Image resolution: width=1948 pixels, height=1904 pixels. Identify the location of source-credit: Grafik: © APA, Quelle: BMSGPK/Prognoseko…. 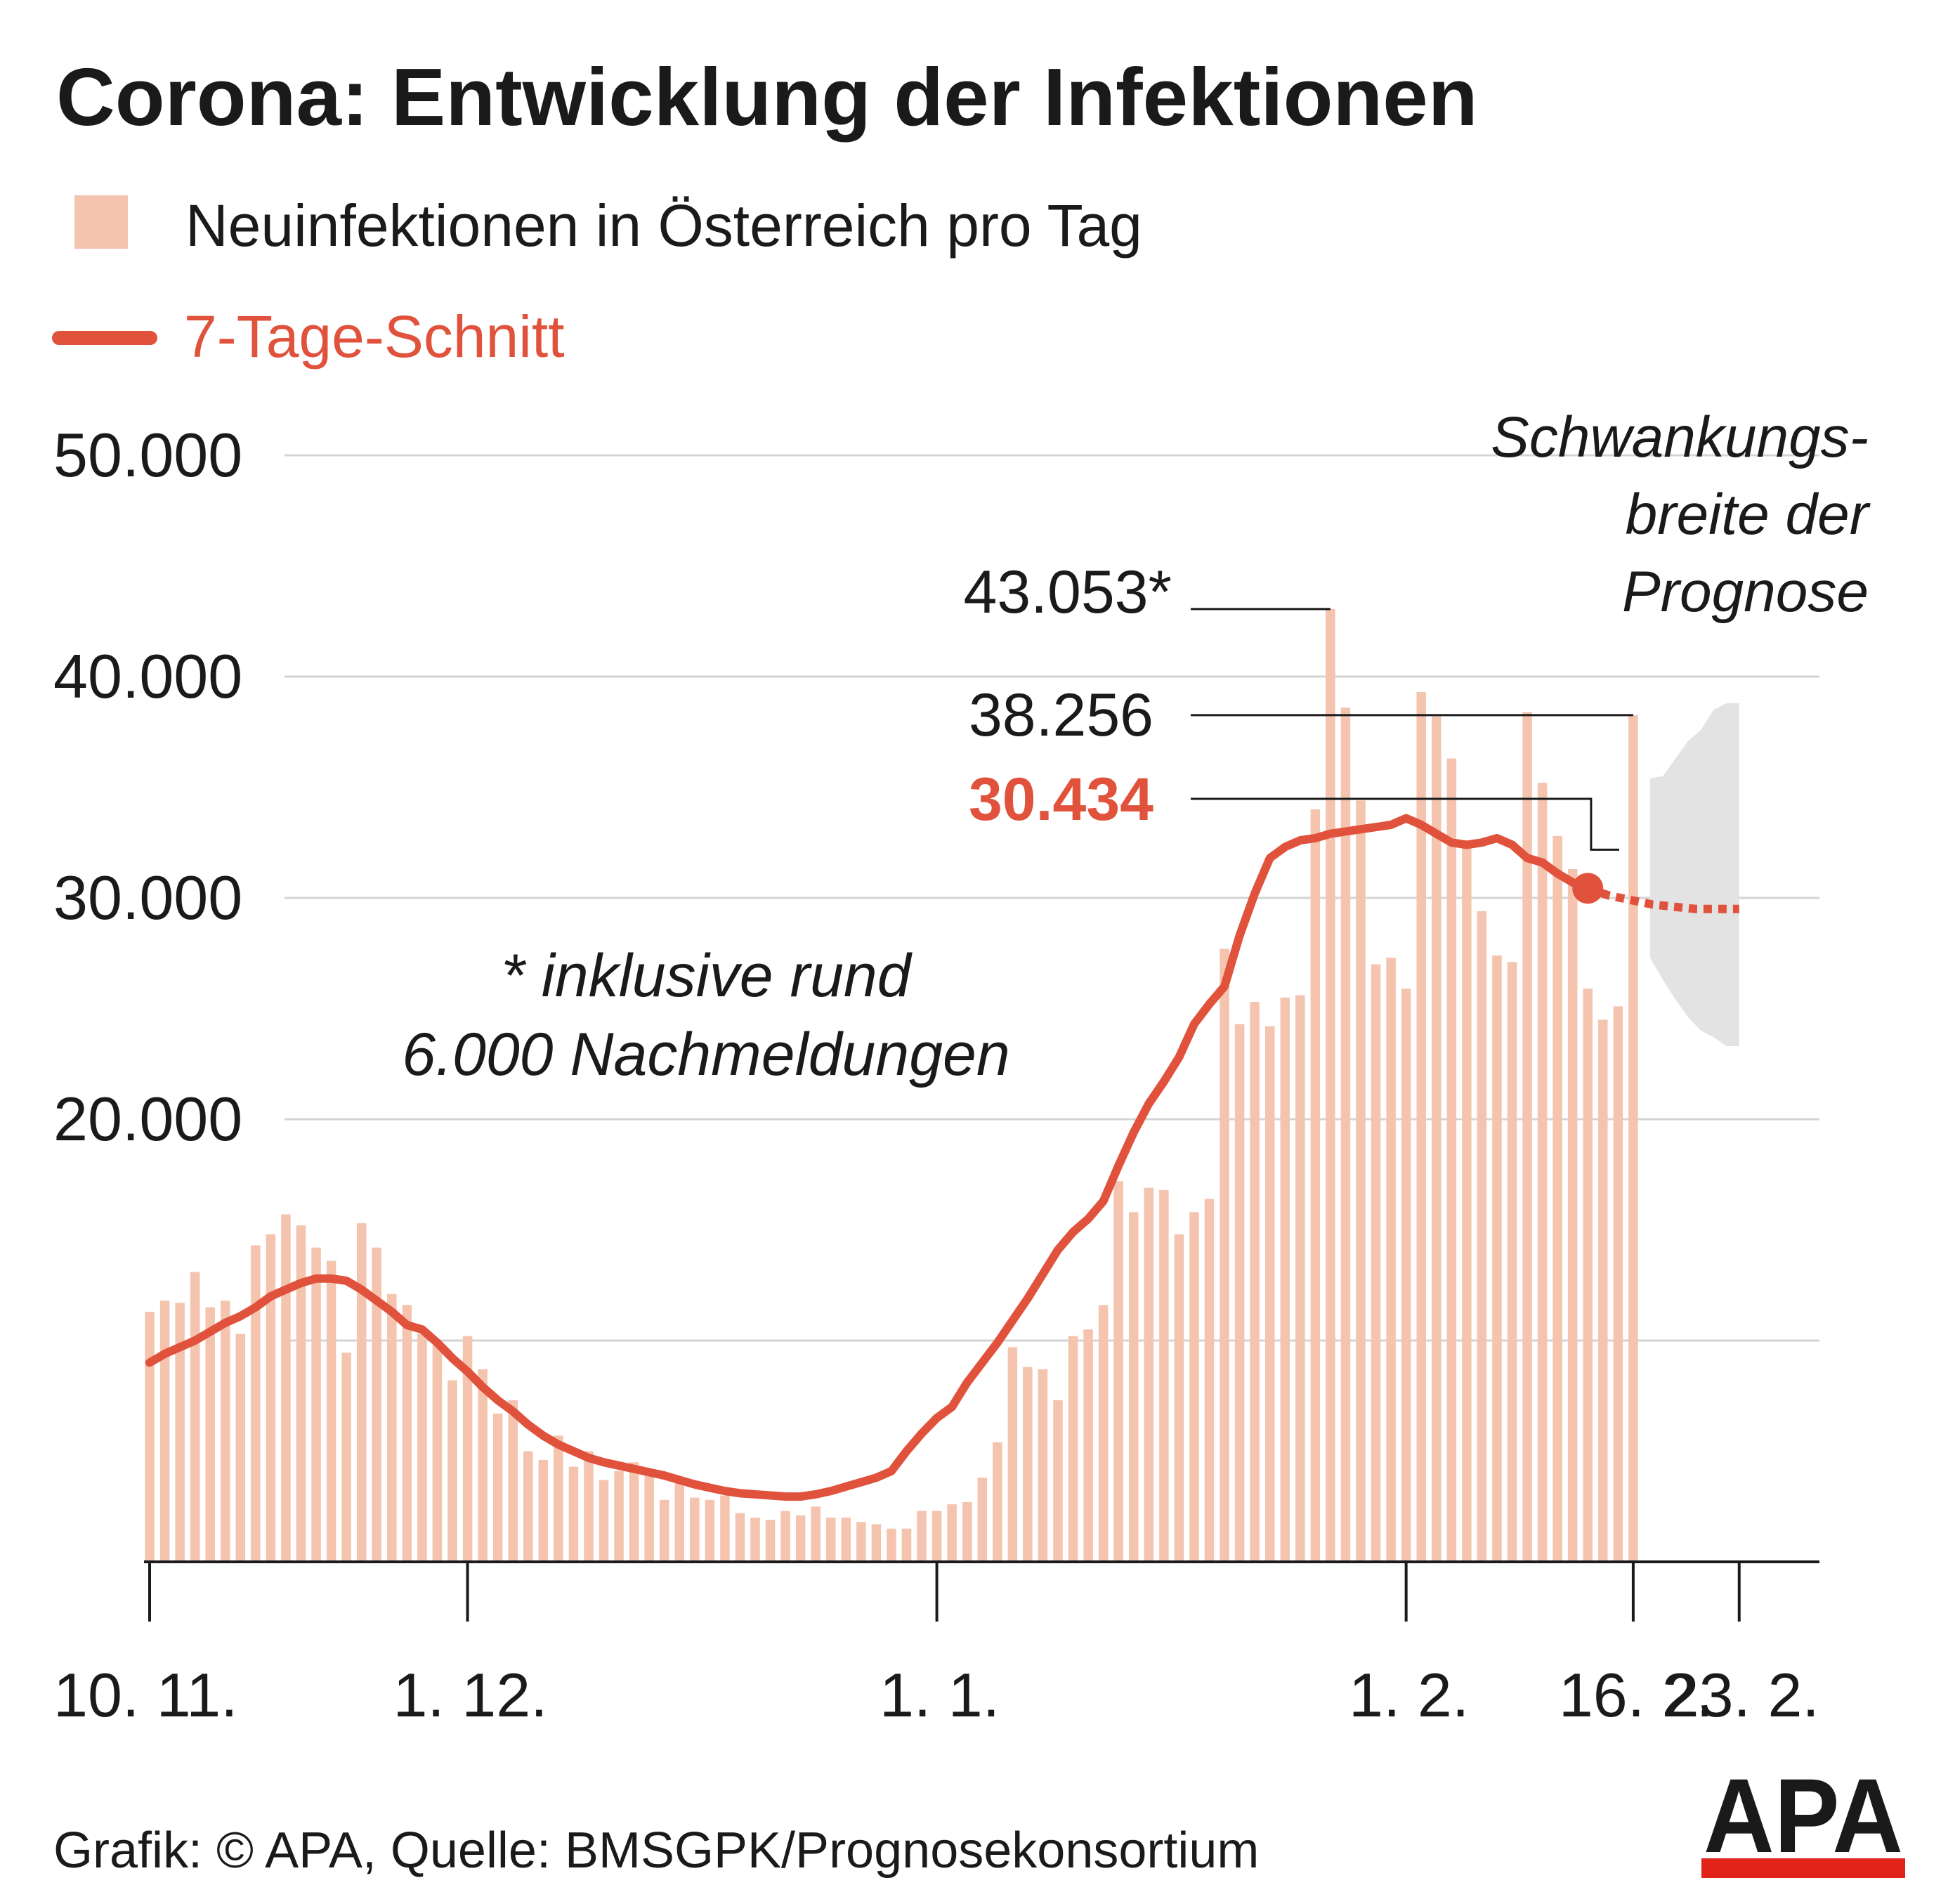
(656, 1851).